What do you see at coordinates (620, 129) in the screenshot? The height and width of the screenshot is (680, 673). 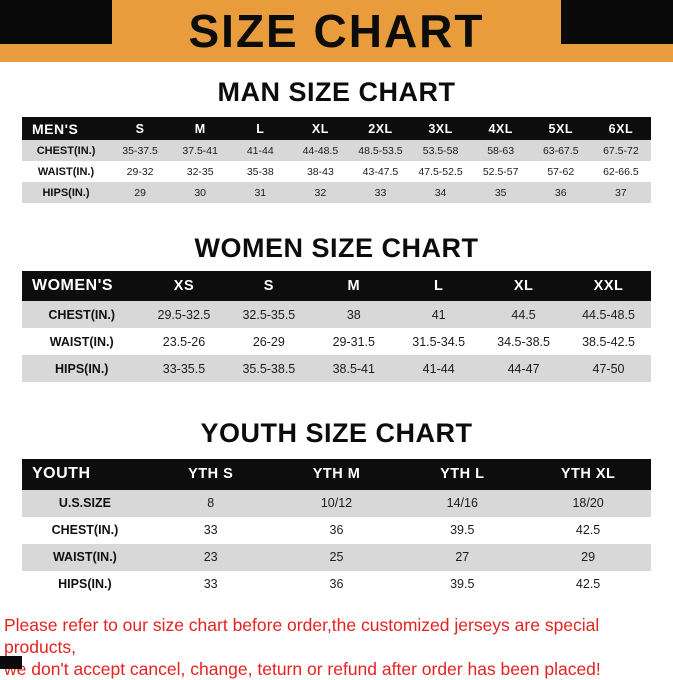 I see `size-header-cell: 6XL` at bounding box center [620, 129].